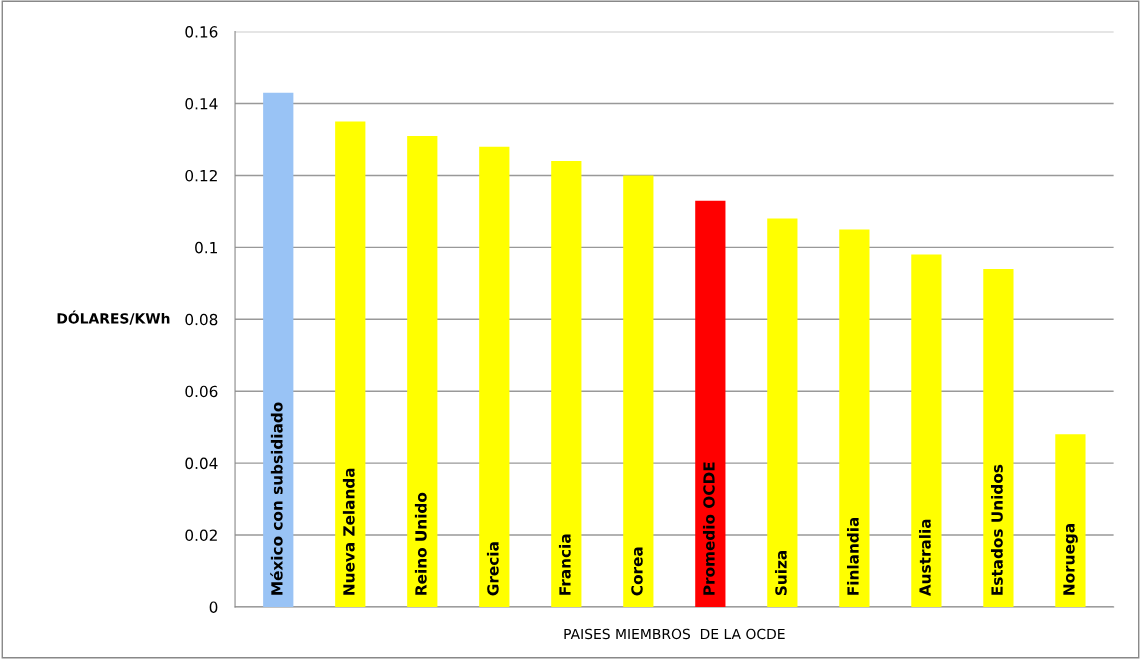 The height and width of the screenshot is (659, 1141). Describe the element at coordinates (420, 543) in the screenshot. I see `x-tick-label: Reino Unido` at that location.